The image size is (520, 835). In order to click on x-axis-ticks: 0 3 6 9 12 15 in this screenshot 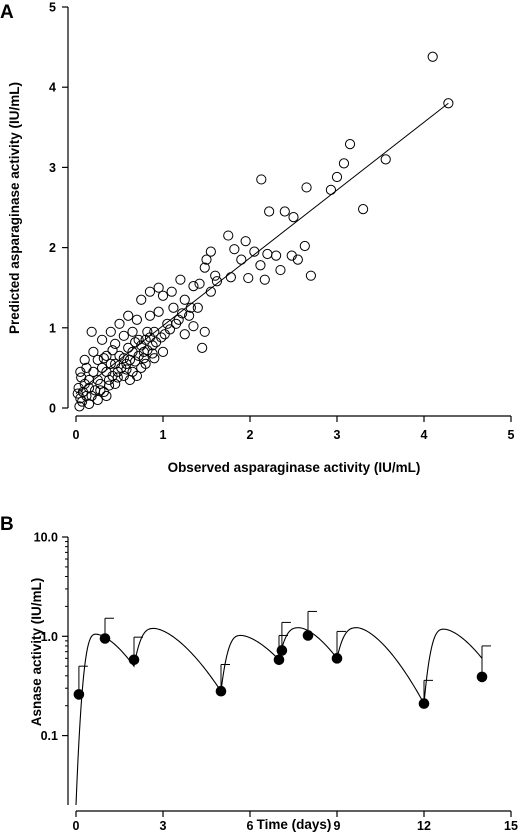, I will do `click(295, 822)`.